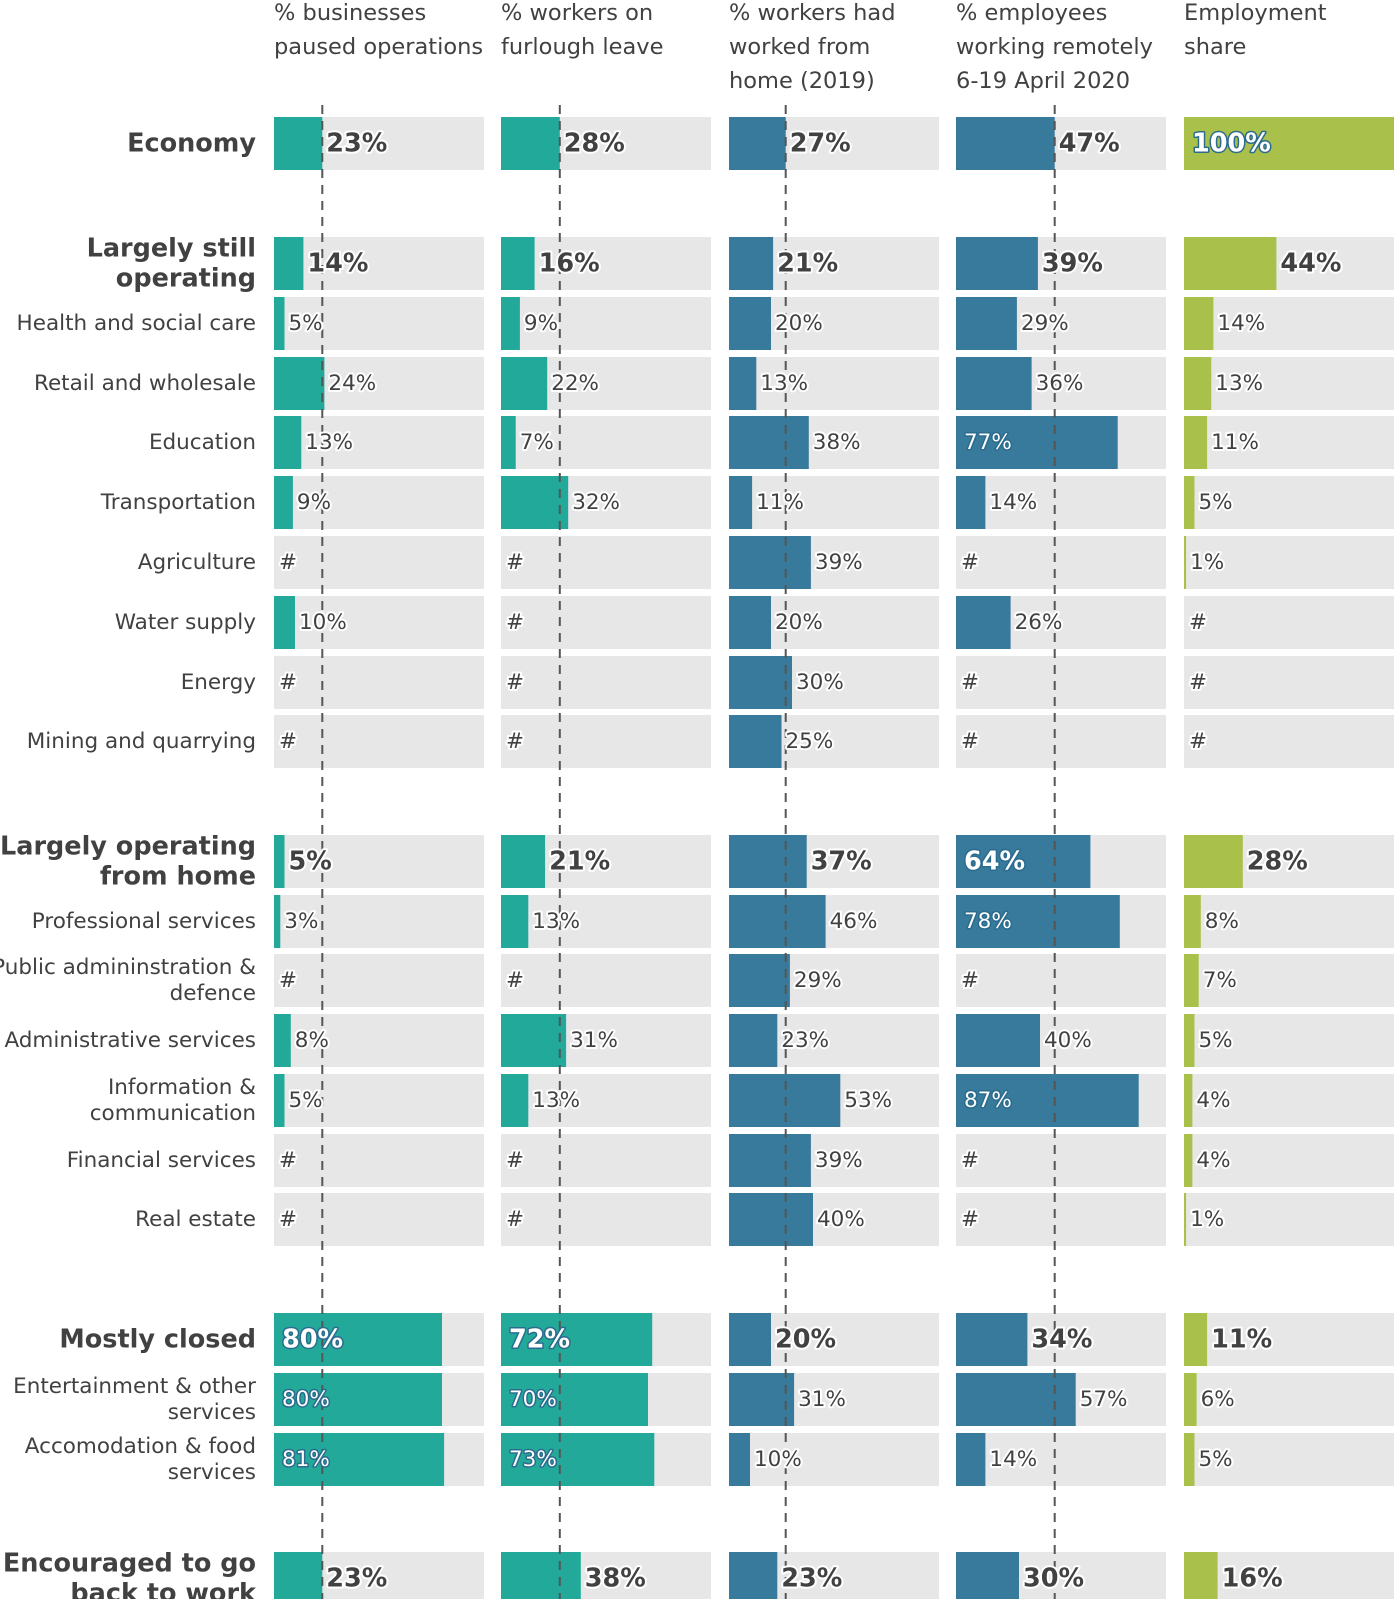 Image resolution: width=1394 pixels, height=1599 pixels. What do you see at coordinates (994, 383) in the screenshot?
I see `bar-r4-c4` at bounding box center [994, 383].